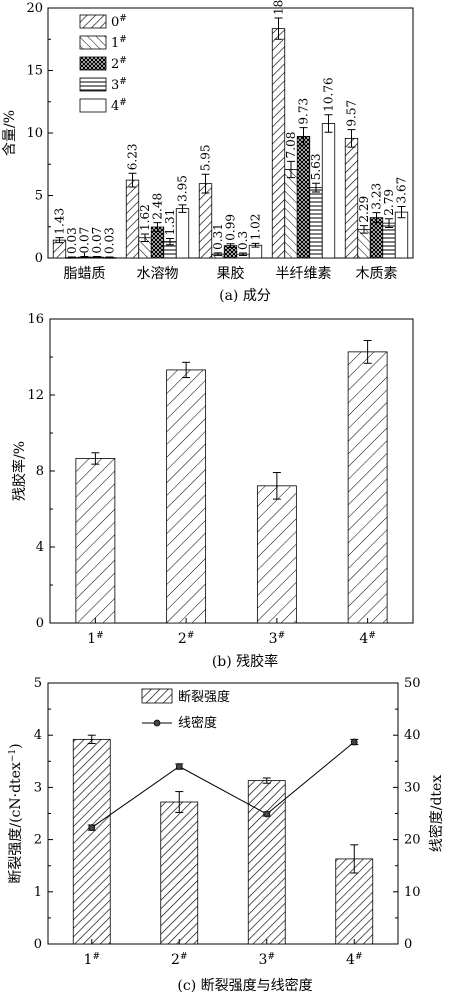  I want to click on category-label-c: 2#, so click(179, 960).